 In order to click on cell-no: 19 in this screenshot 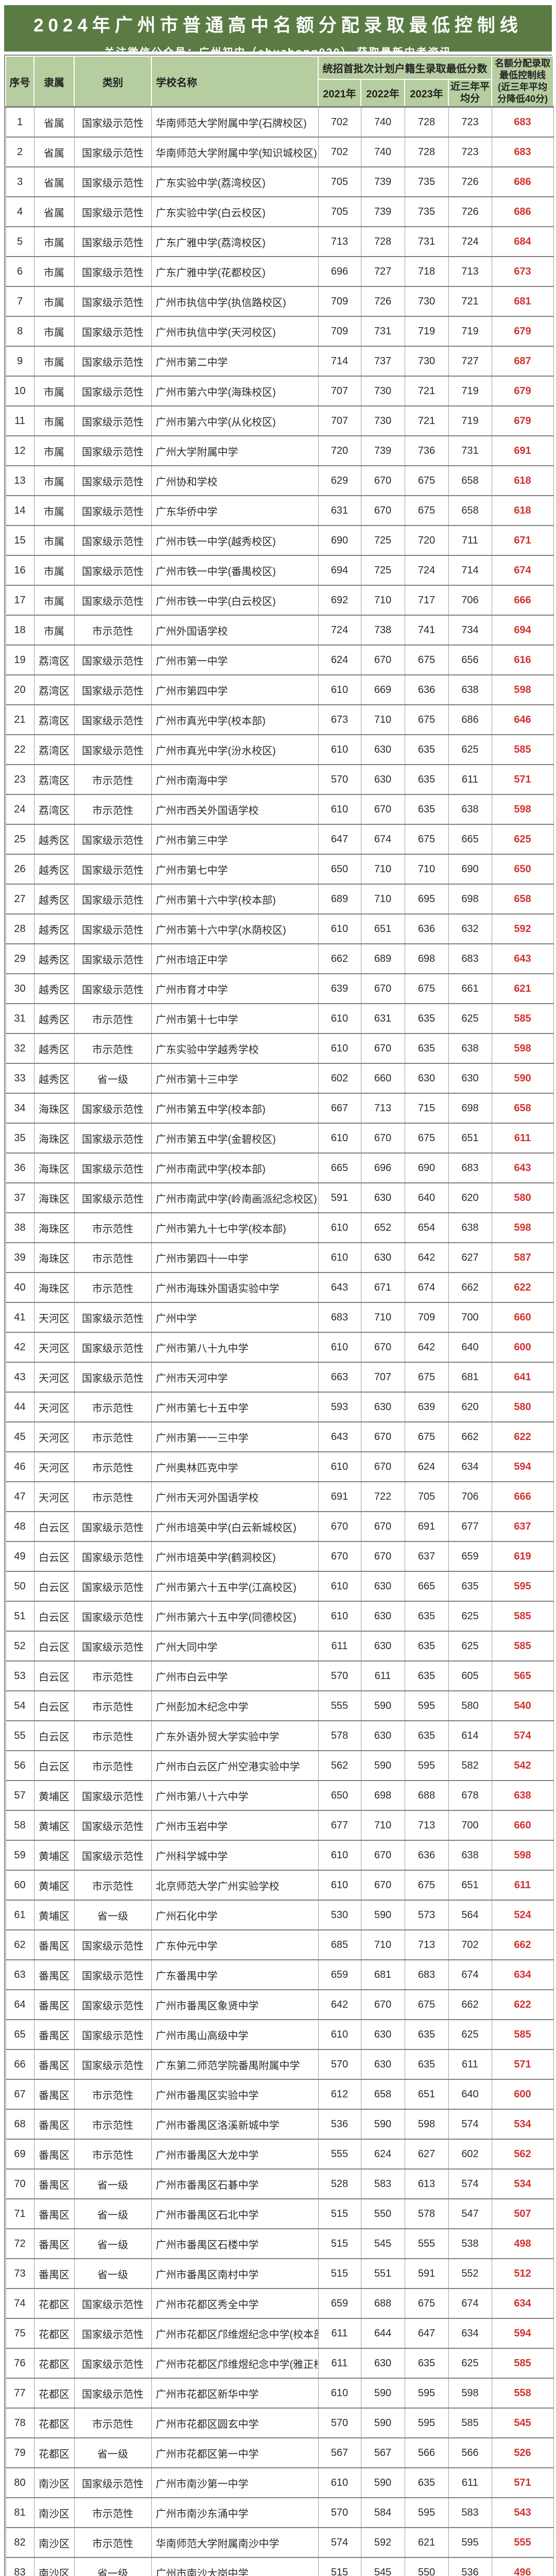, I will do `click(19, 660)`.